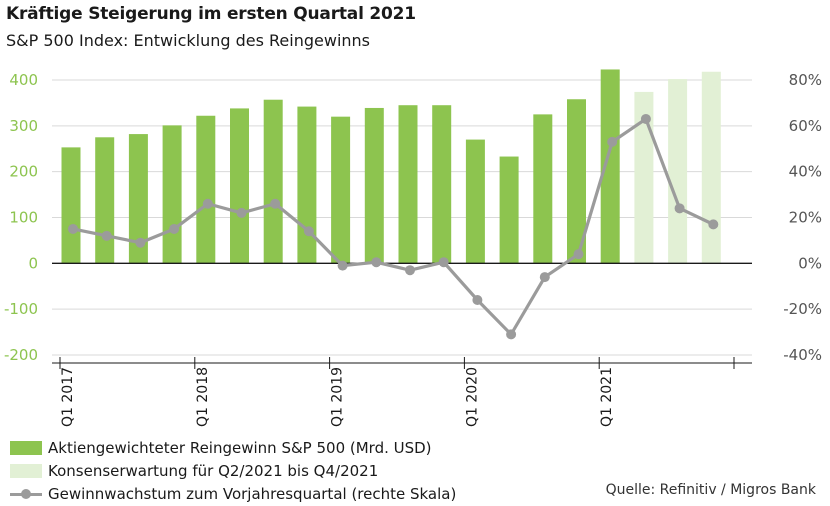  Describe the element at coordinates (338, 397) in the screenshot. I see `x-tick-label: Q1 2019` at that location.